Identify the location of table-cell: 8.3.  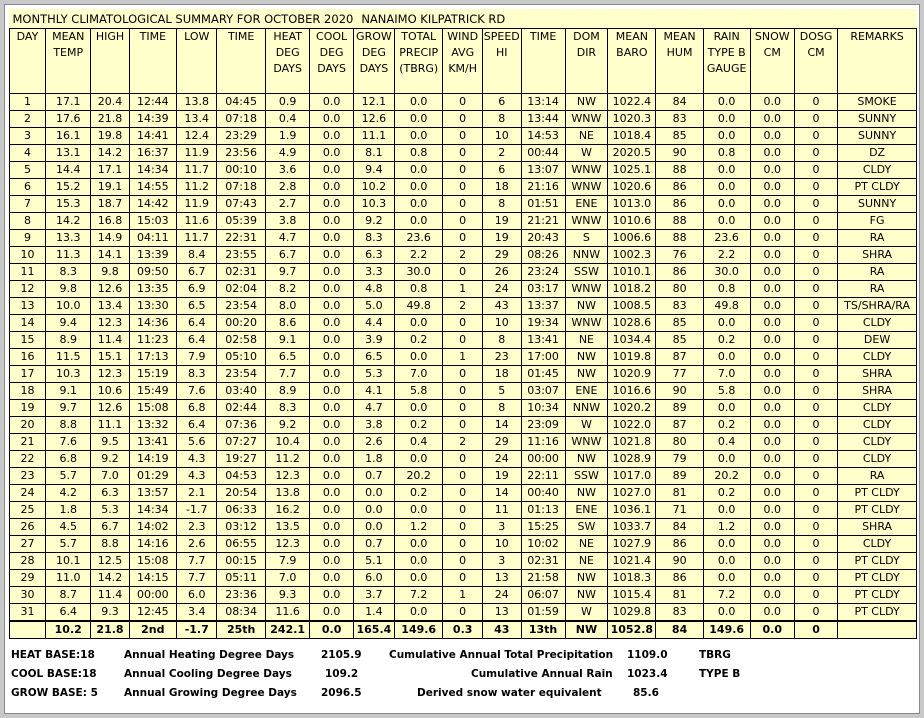
(68, 272).